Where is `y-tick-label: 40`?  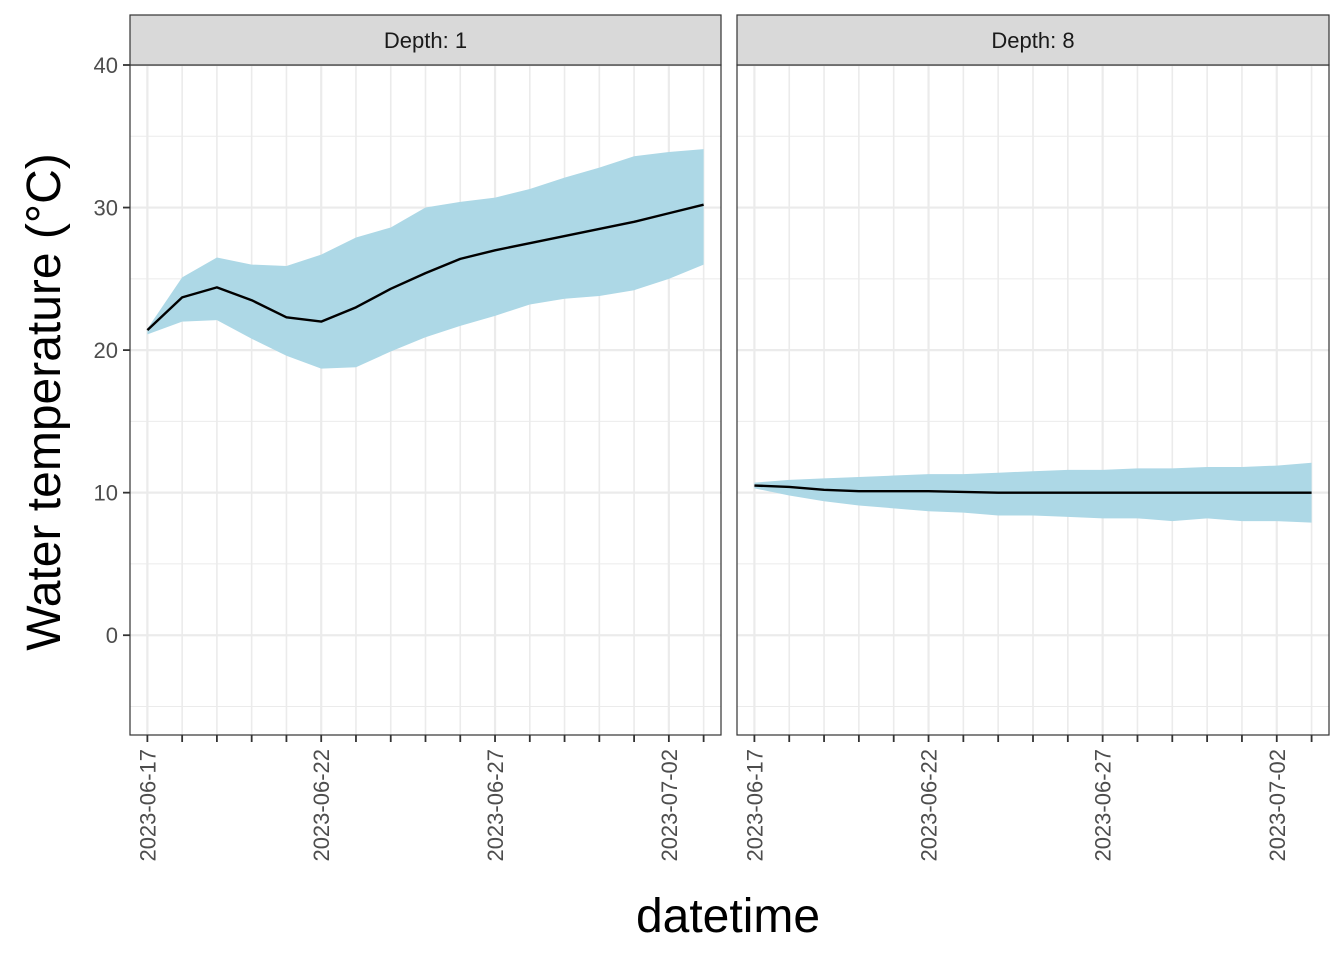 y-tick-label: 40 is located at coordinates (106, 65).